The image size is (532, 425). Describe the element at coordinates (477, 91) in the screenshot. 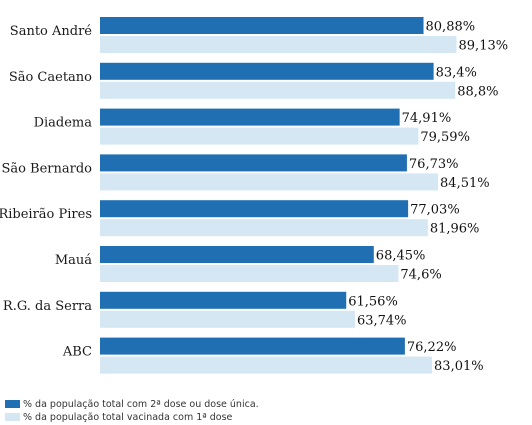

I see `value-label-first-dose-sao-caetano: 88,8%` at that location.